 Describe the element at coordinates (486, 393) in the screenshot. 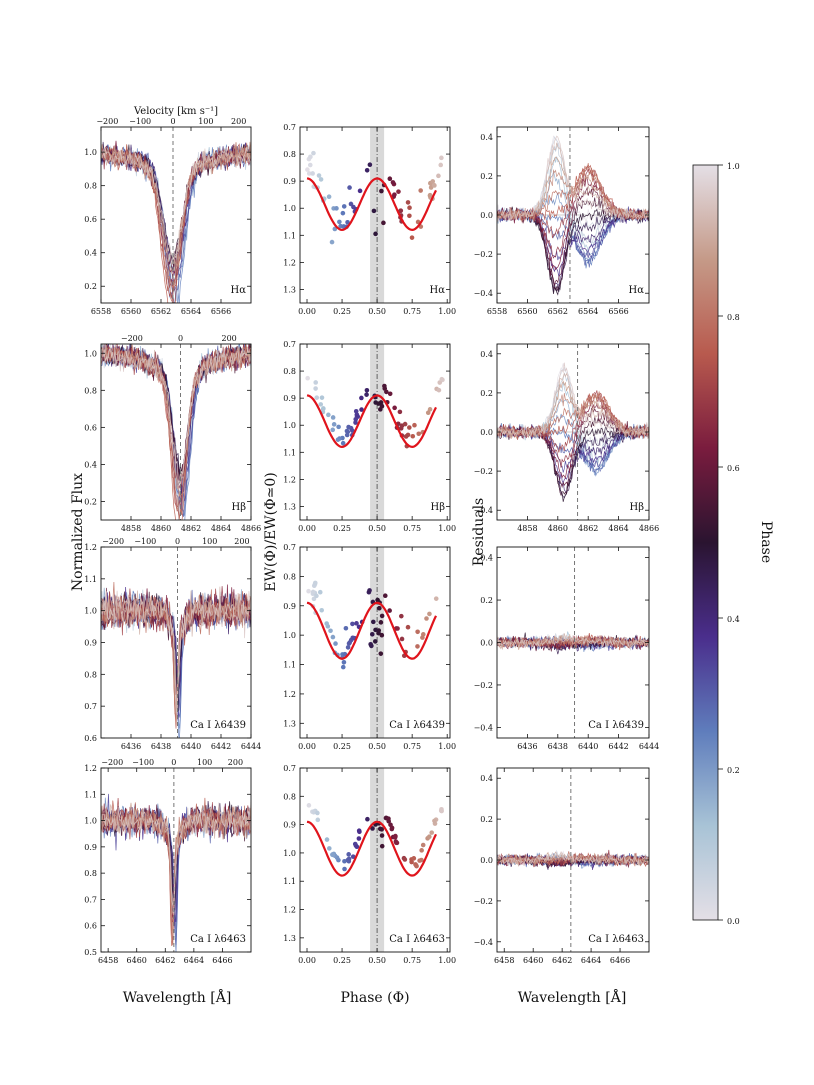

I see `y-tick-label: 0.2` at that location.